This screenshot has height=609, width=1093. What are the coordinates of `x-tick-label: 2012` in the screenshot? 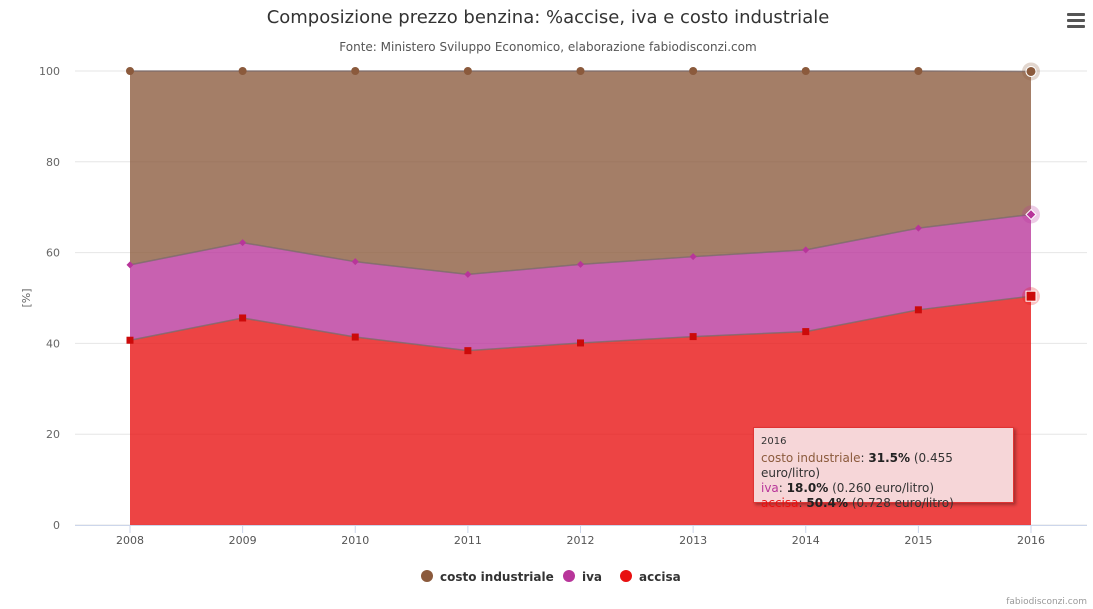 It's located at (581, 540).